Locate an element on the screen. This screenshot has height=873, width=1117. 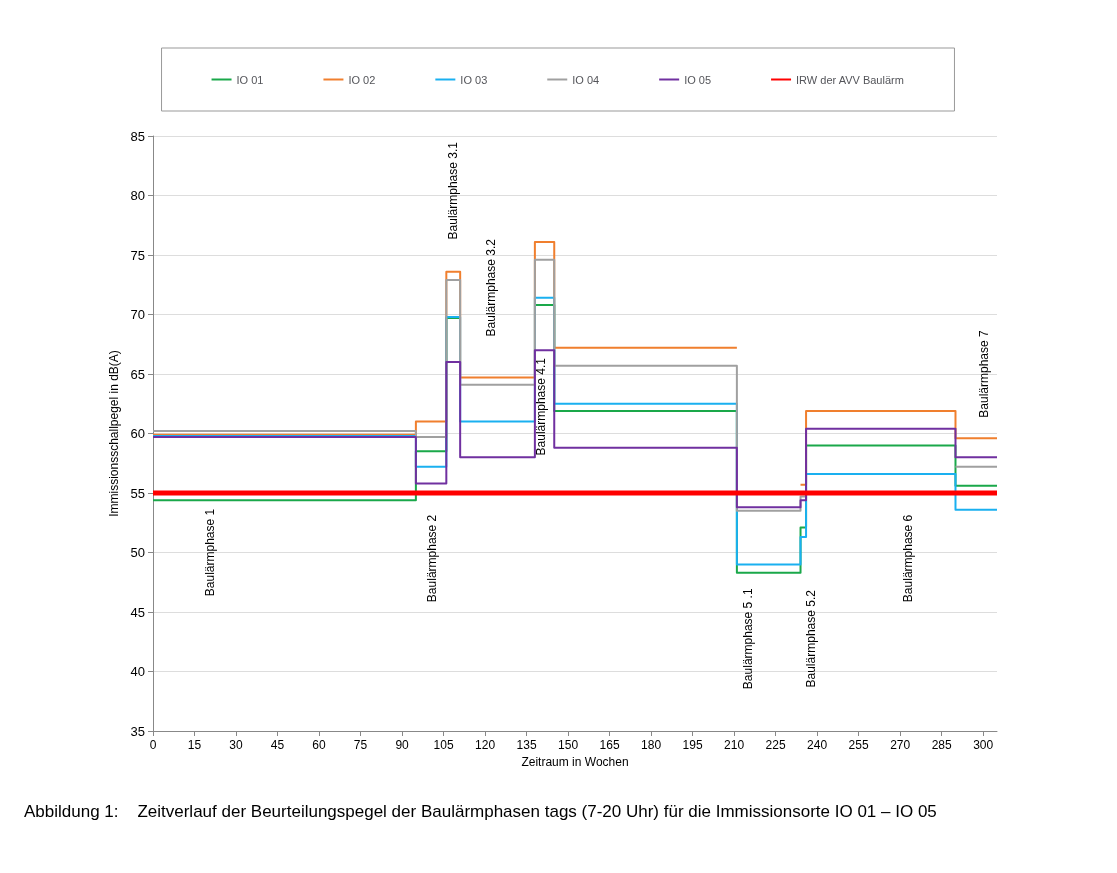
annotation: Baulärmphase 5.2 is located at coordinates (811, 638).